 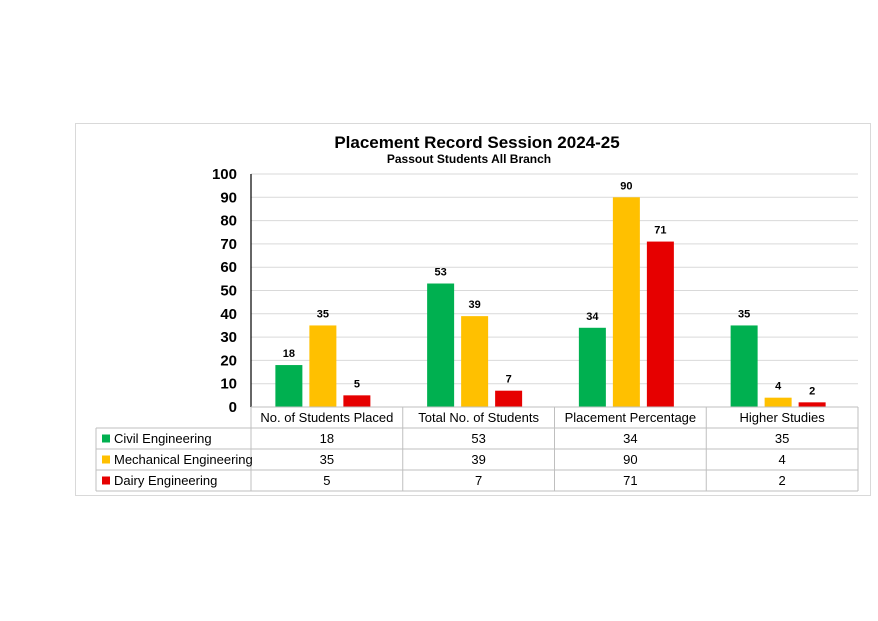 I want to click on table-cell: 5, so click(x=326, y=480).